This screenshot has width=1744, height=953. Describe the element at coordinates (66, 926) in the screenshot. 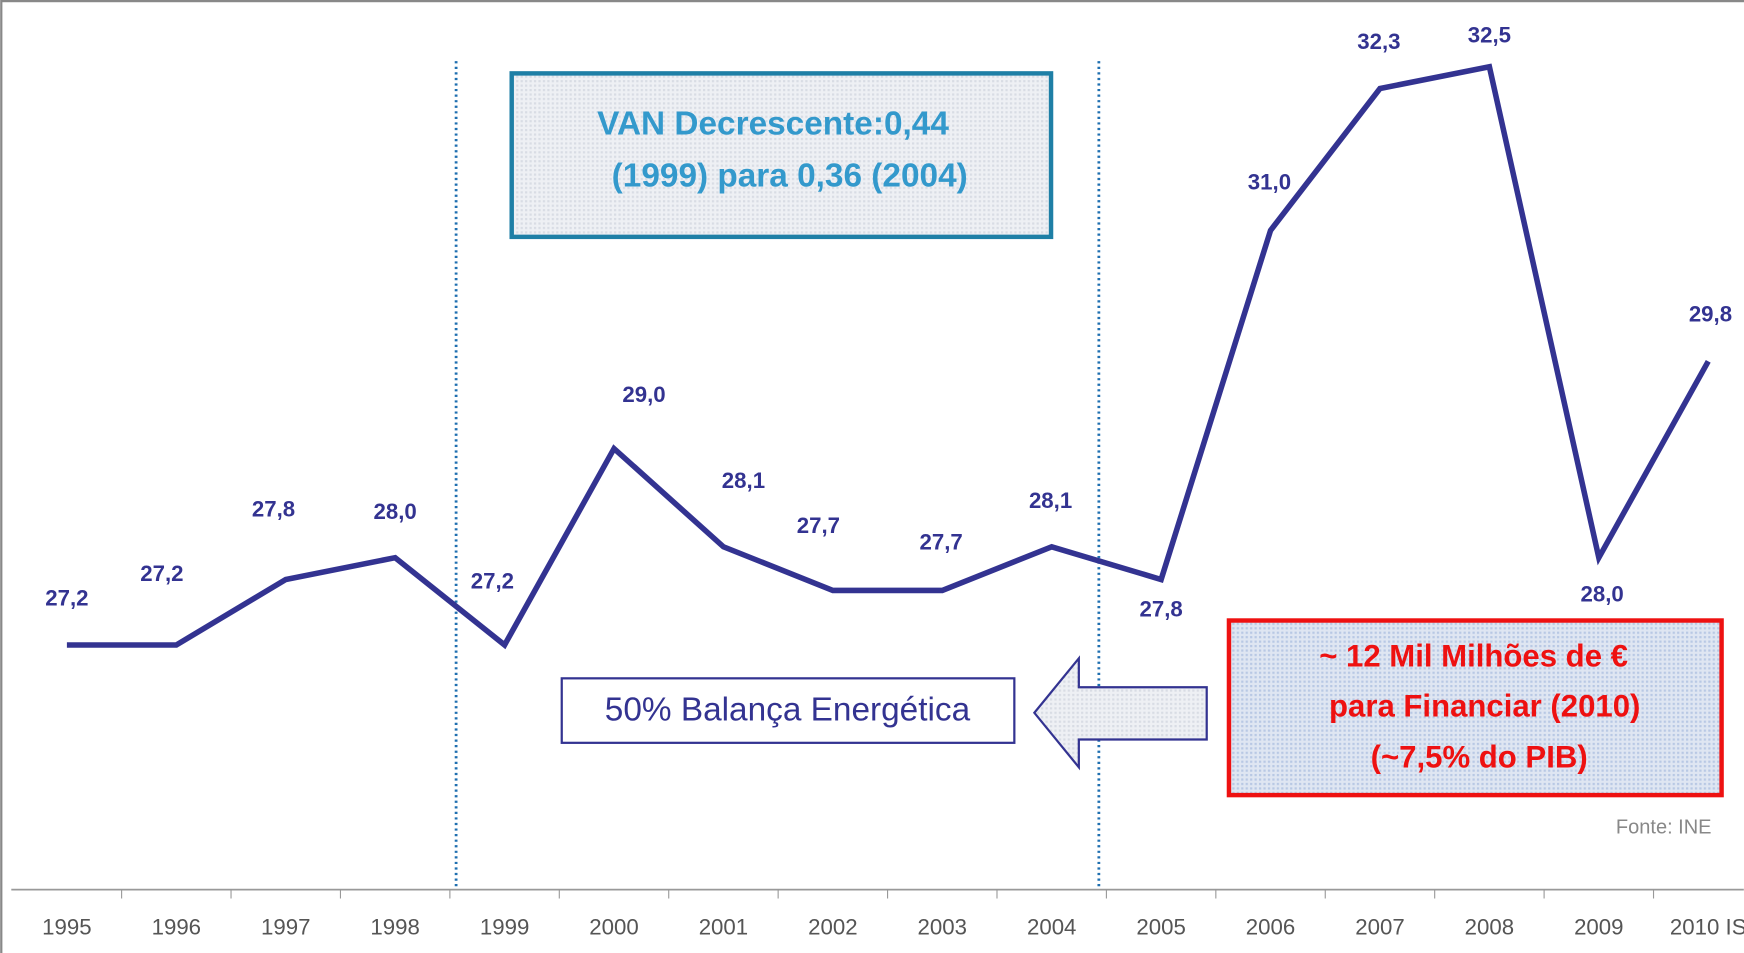

I see `x-tick-label: 1995` at that location.